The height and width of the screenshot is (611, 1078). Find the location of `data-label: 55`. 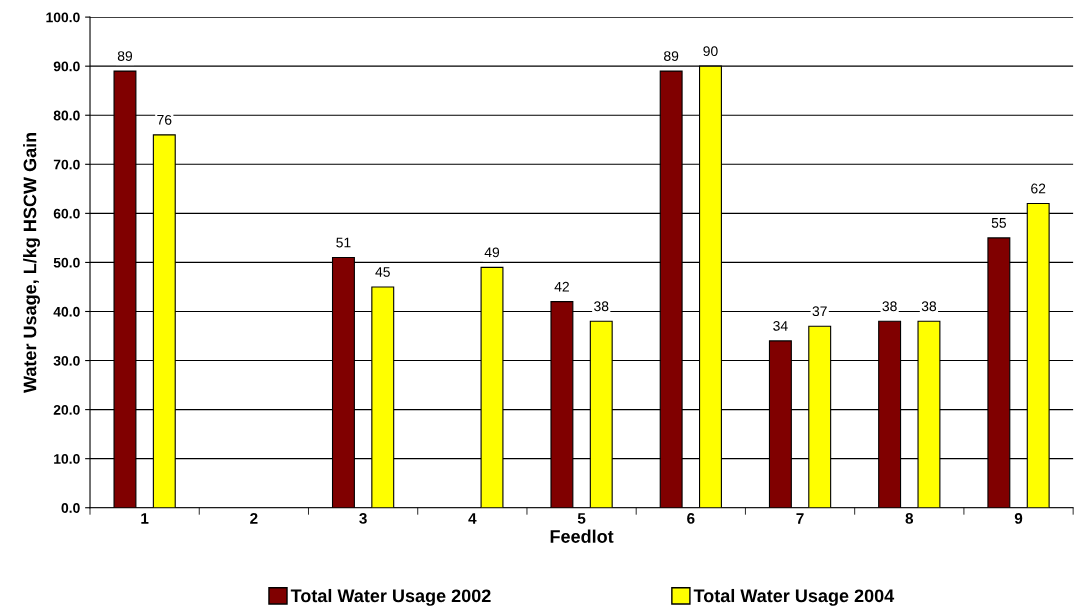

data-label: 55 is located at coordinates (999, 223).